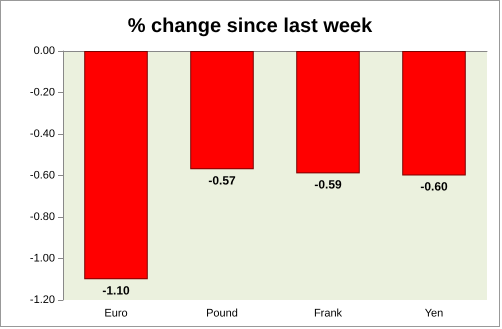 The height and width of the screenshot is (329, 502). Describe the element at coordinates (328, 184) in the screenshot. I see `data-label: -0.59` at that location.